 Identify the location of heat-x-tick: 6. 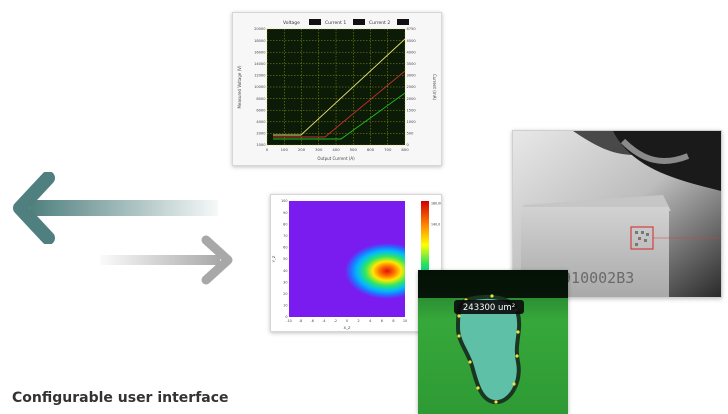
(382, 321).